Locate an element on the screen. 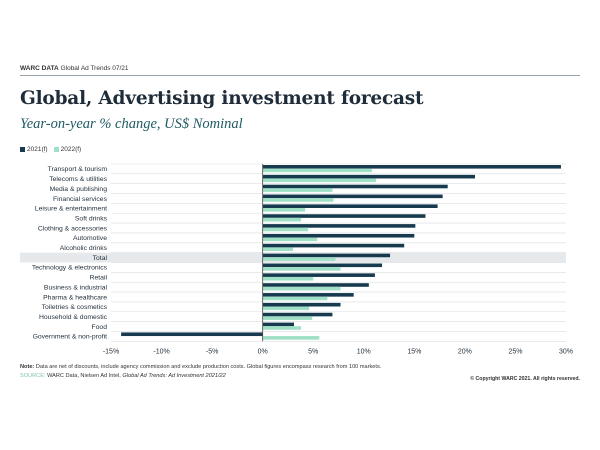 This screenshot has width=600, height=450. note-label: Note: is located at coordinates (27, 367).